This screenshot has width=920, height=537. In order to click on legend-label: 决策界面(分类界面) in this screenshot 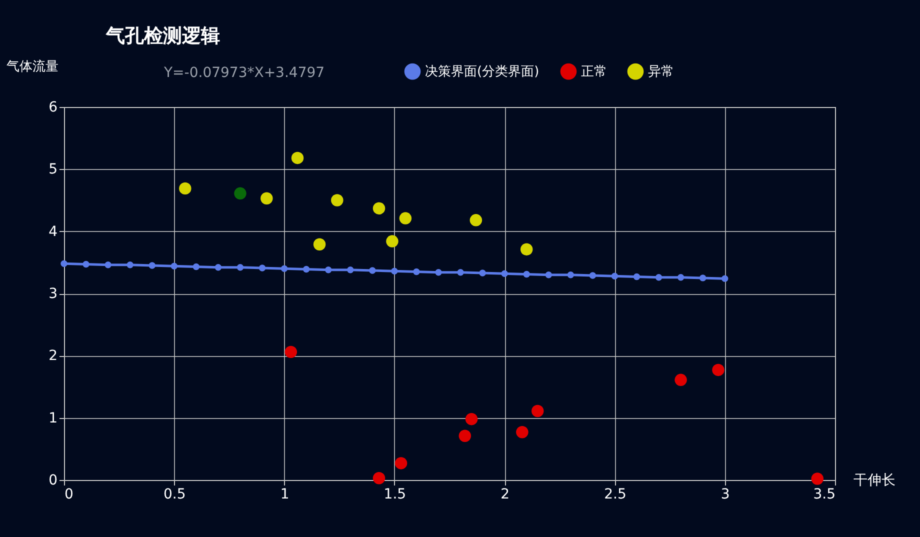, I will do `click(482, 72)`.